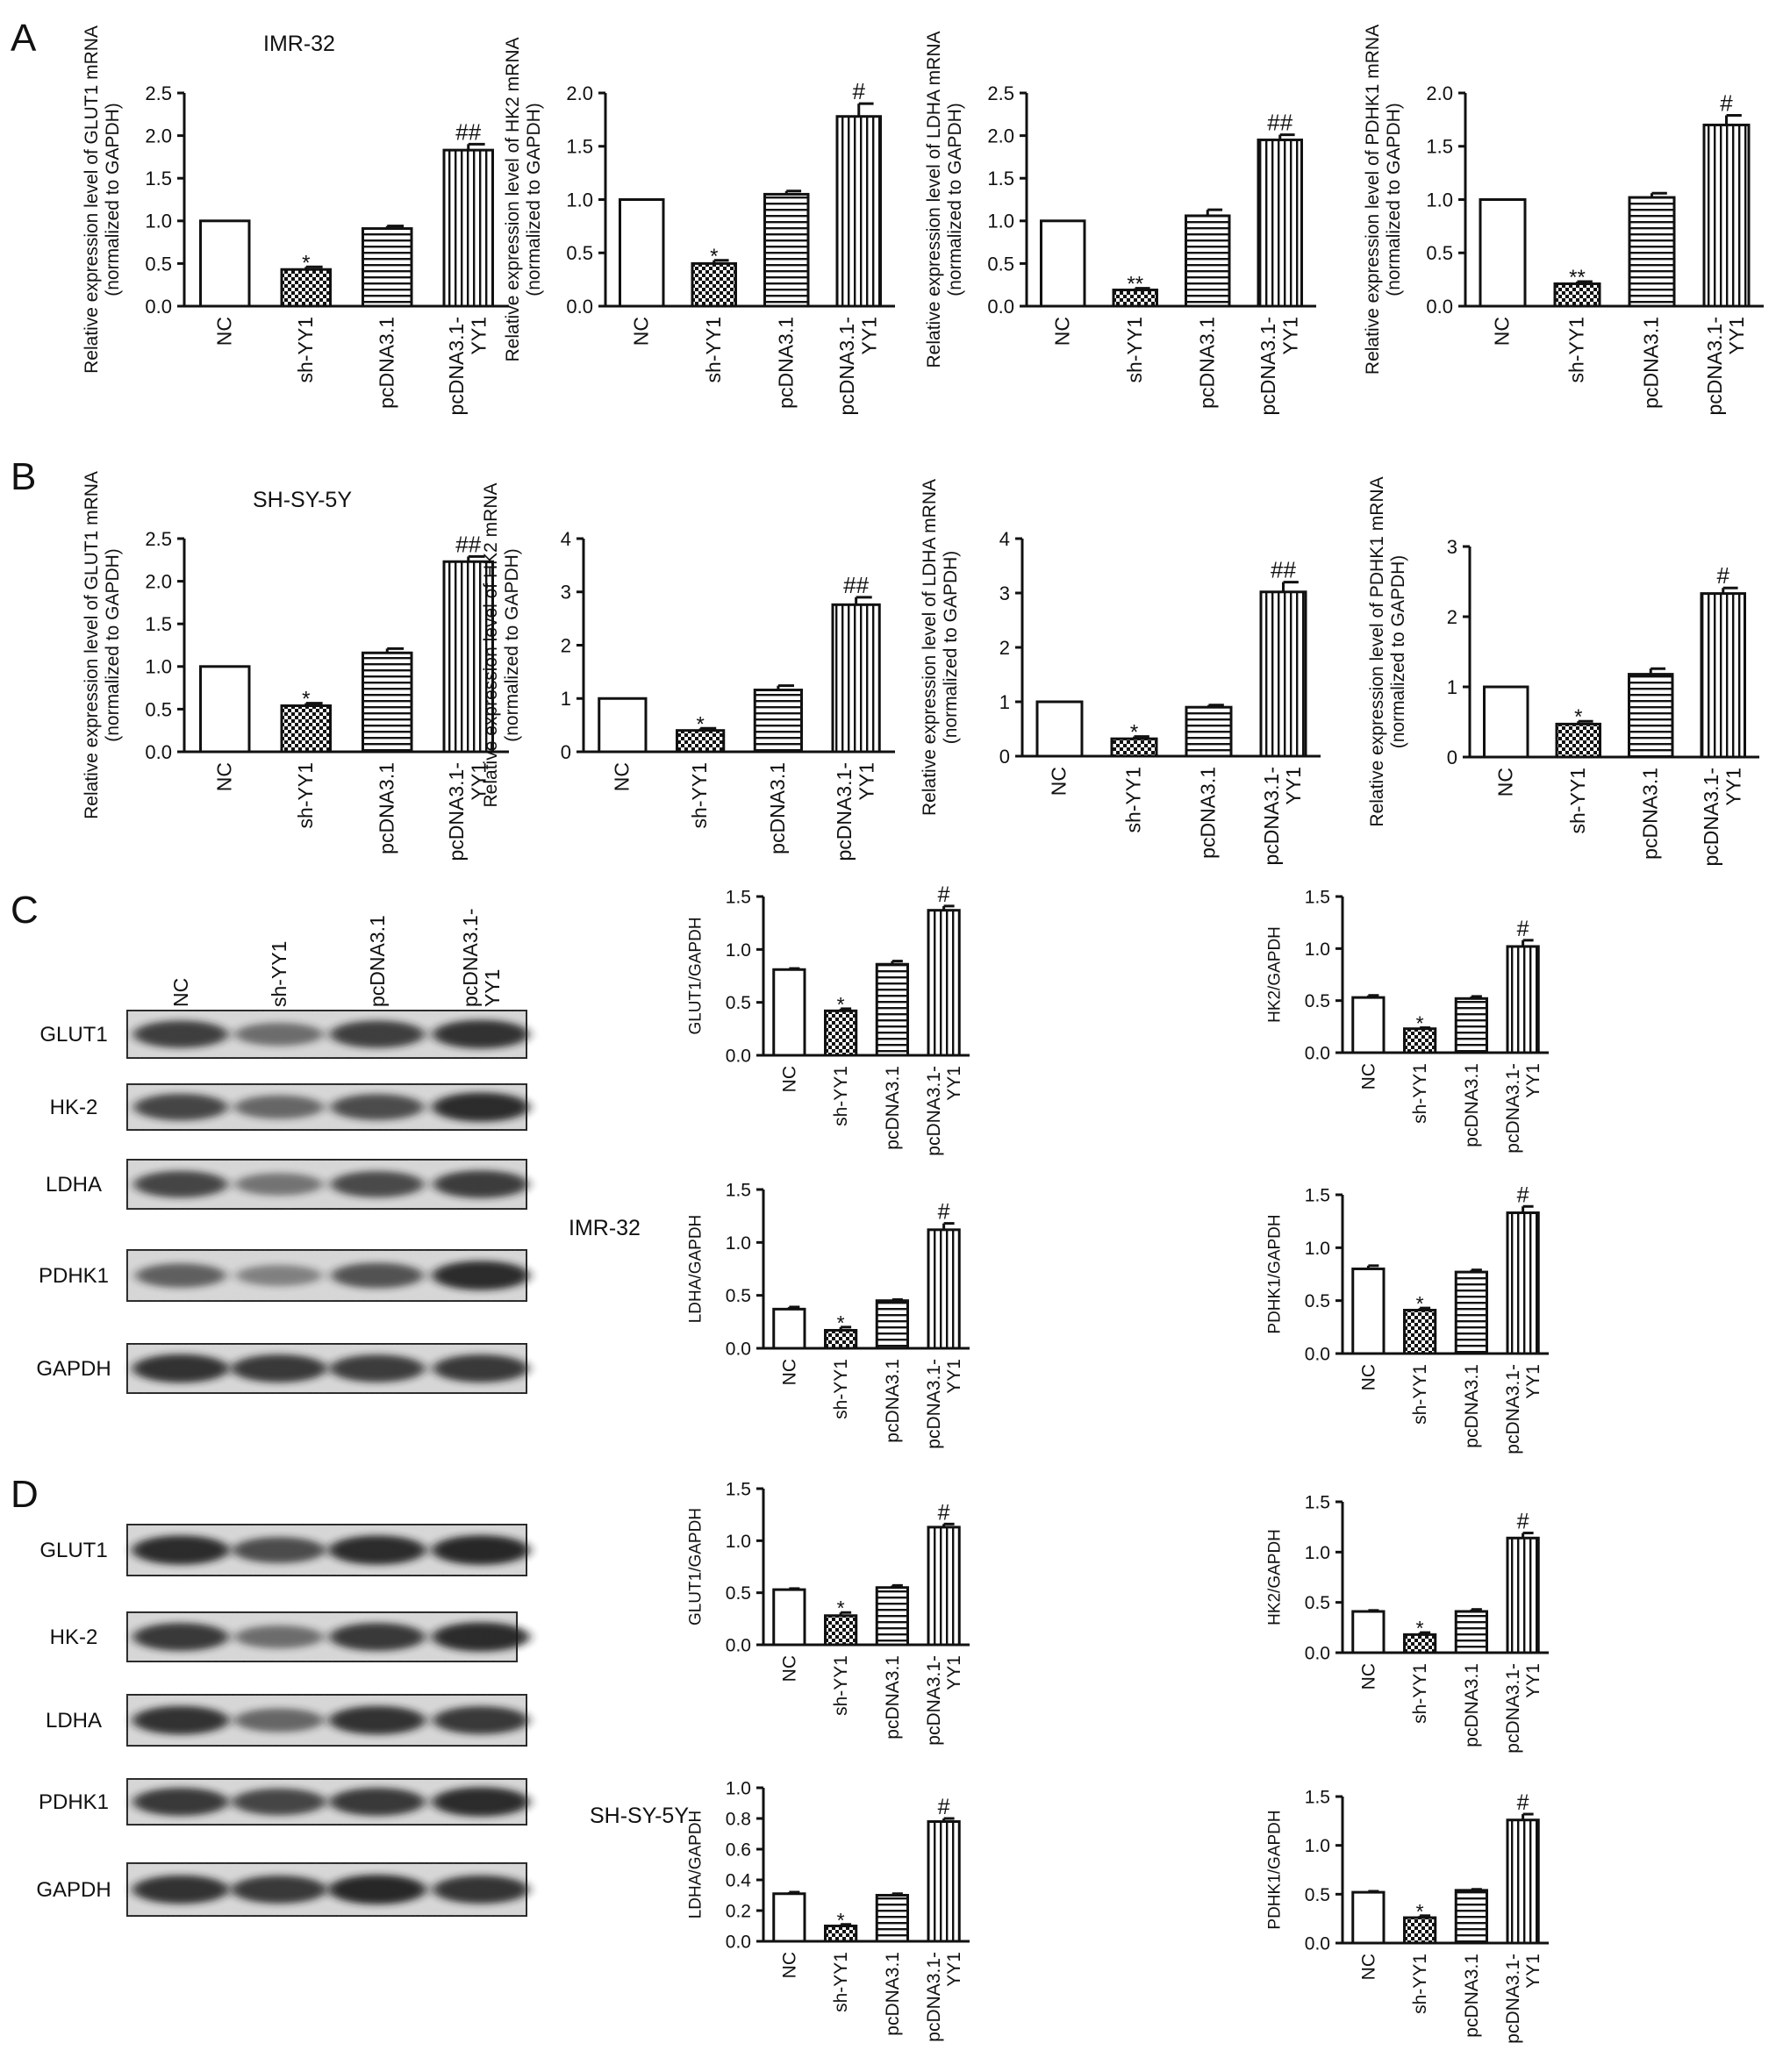  What do you see at coordinates (696, 1865) in the screenshot?
I see `y-axis-label-line: LDHA/GAPDH` at bounding box center [696, 1865].